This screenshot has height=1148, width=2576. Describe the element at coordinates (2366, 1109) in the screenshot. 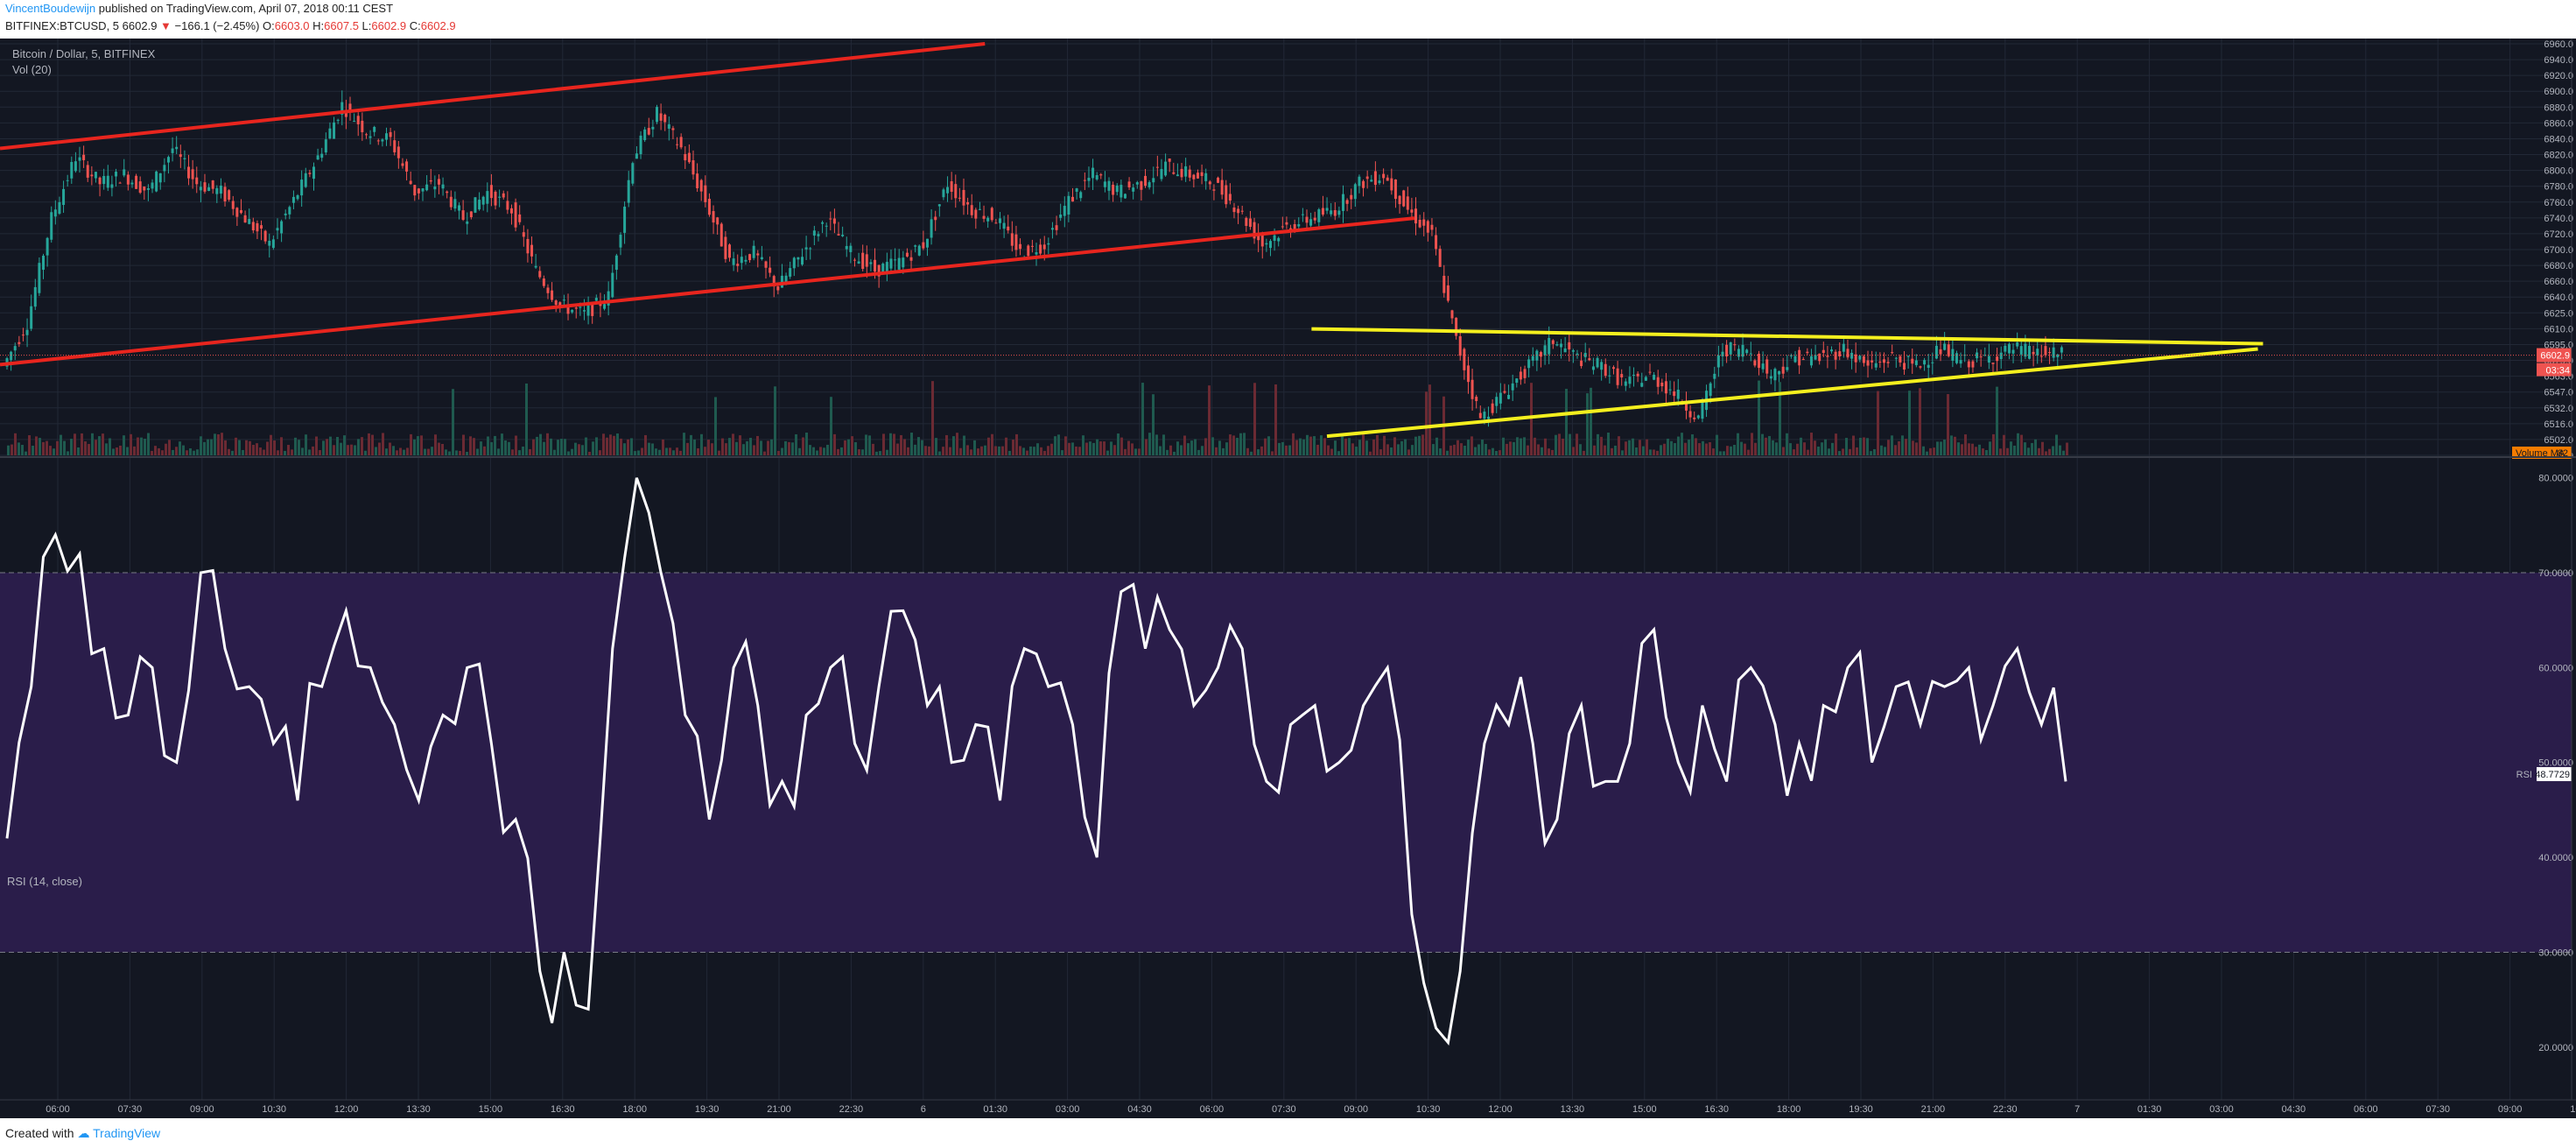

I see `time-axis-label: 06:00` at that location.